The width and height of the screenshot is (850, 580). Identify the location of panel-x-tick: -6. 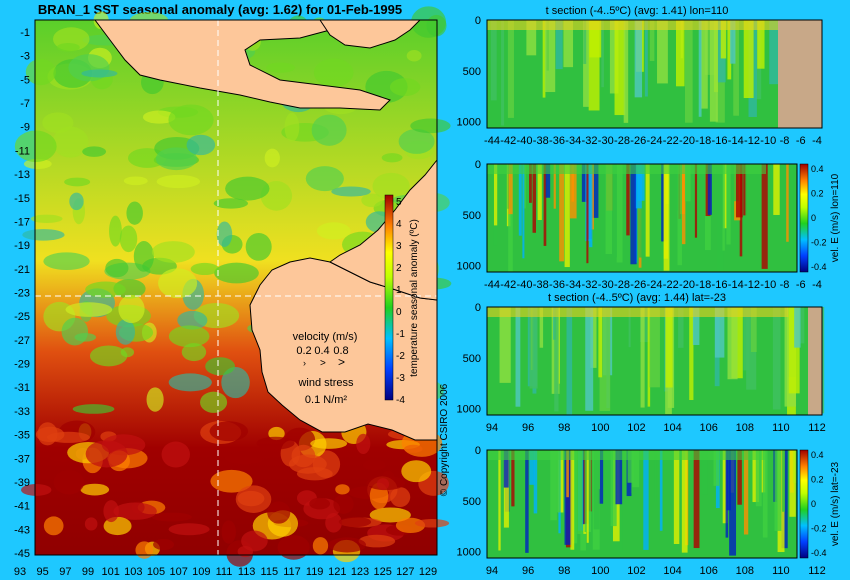
(801, 285).